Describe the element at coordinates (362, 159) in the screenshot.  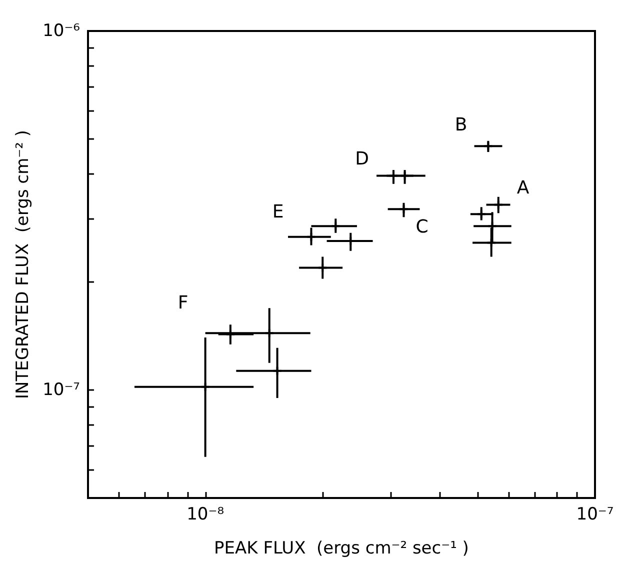
I see `annotation: D` at that location.